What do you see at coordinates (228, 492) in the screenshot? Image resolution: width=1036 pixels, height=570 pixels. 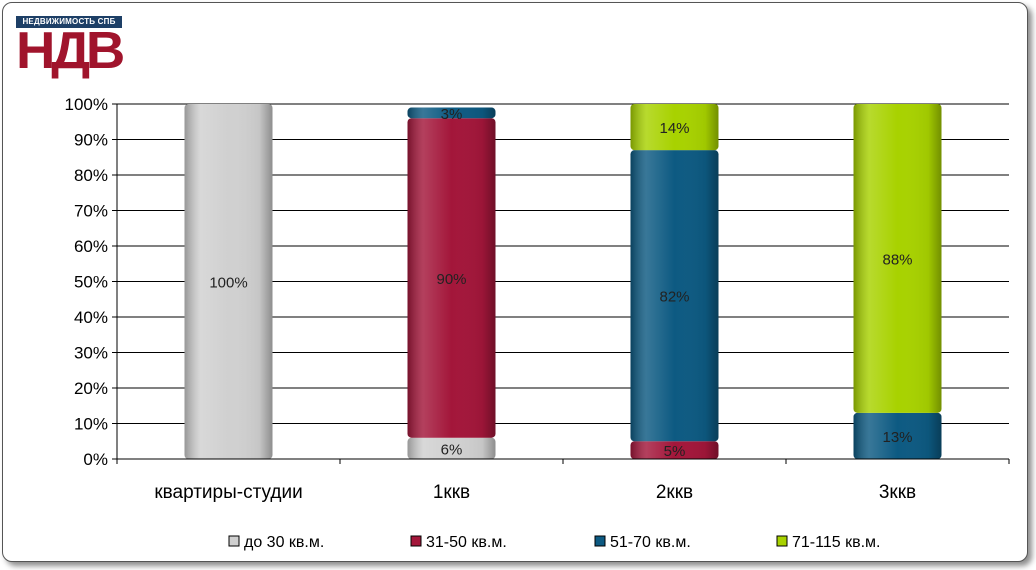 I see `x-tick-label: квартиры-студии` at bounding box center [228, 492].